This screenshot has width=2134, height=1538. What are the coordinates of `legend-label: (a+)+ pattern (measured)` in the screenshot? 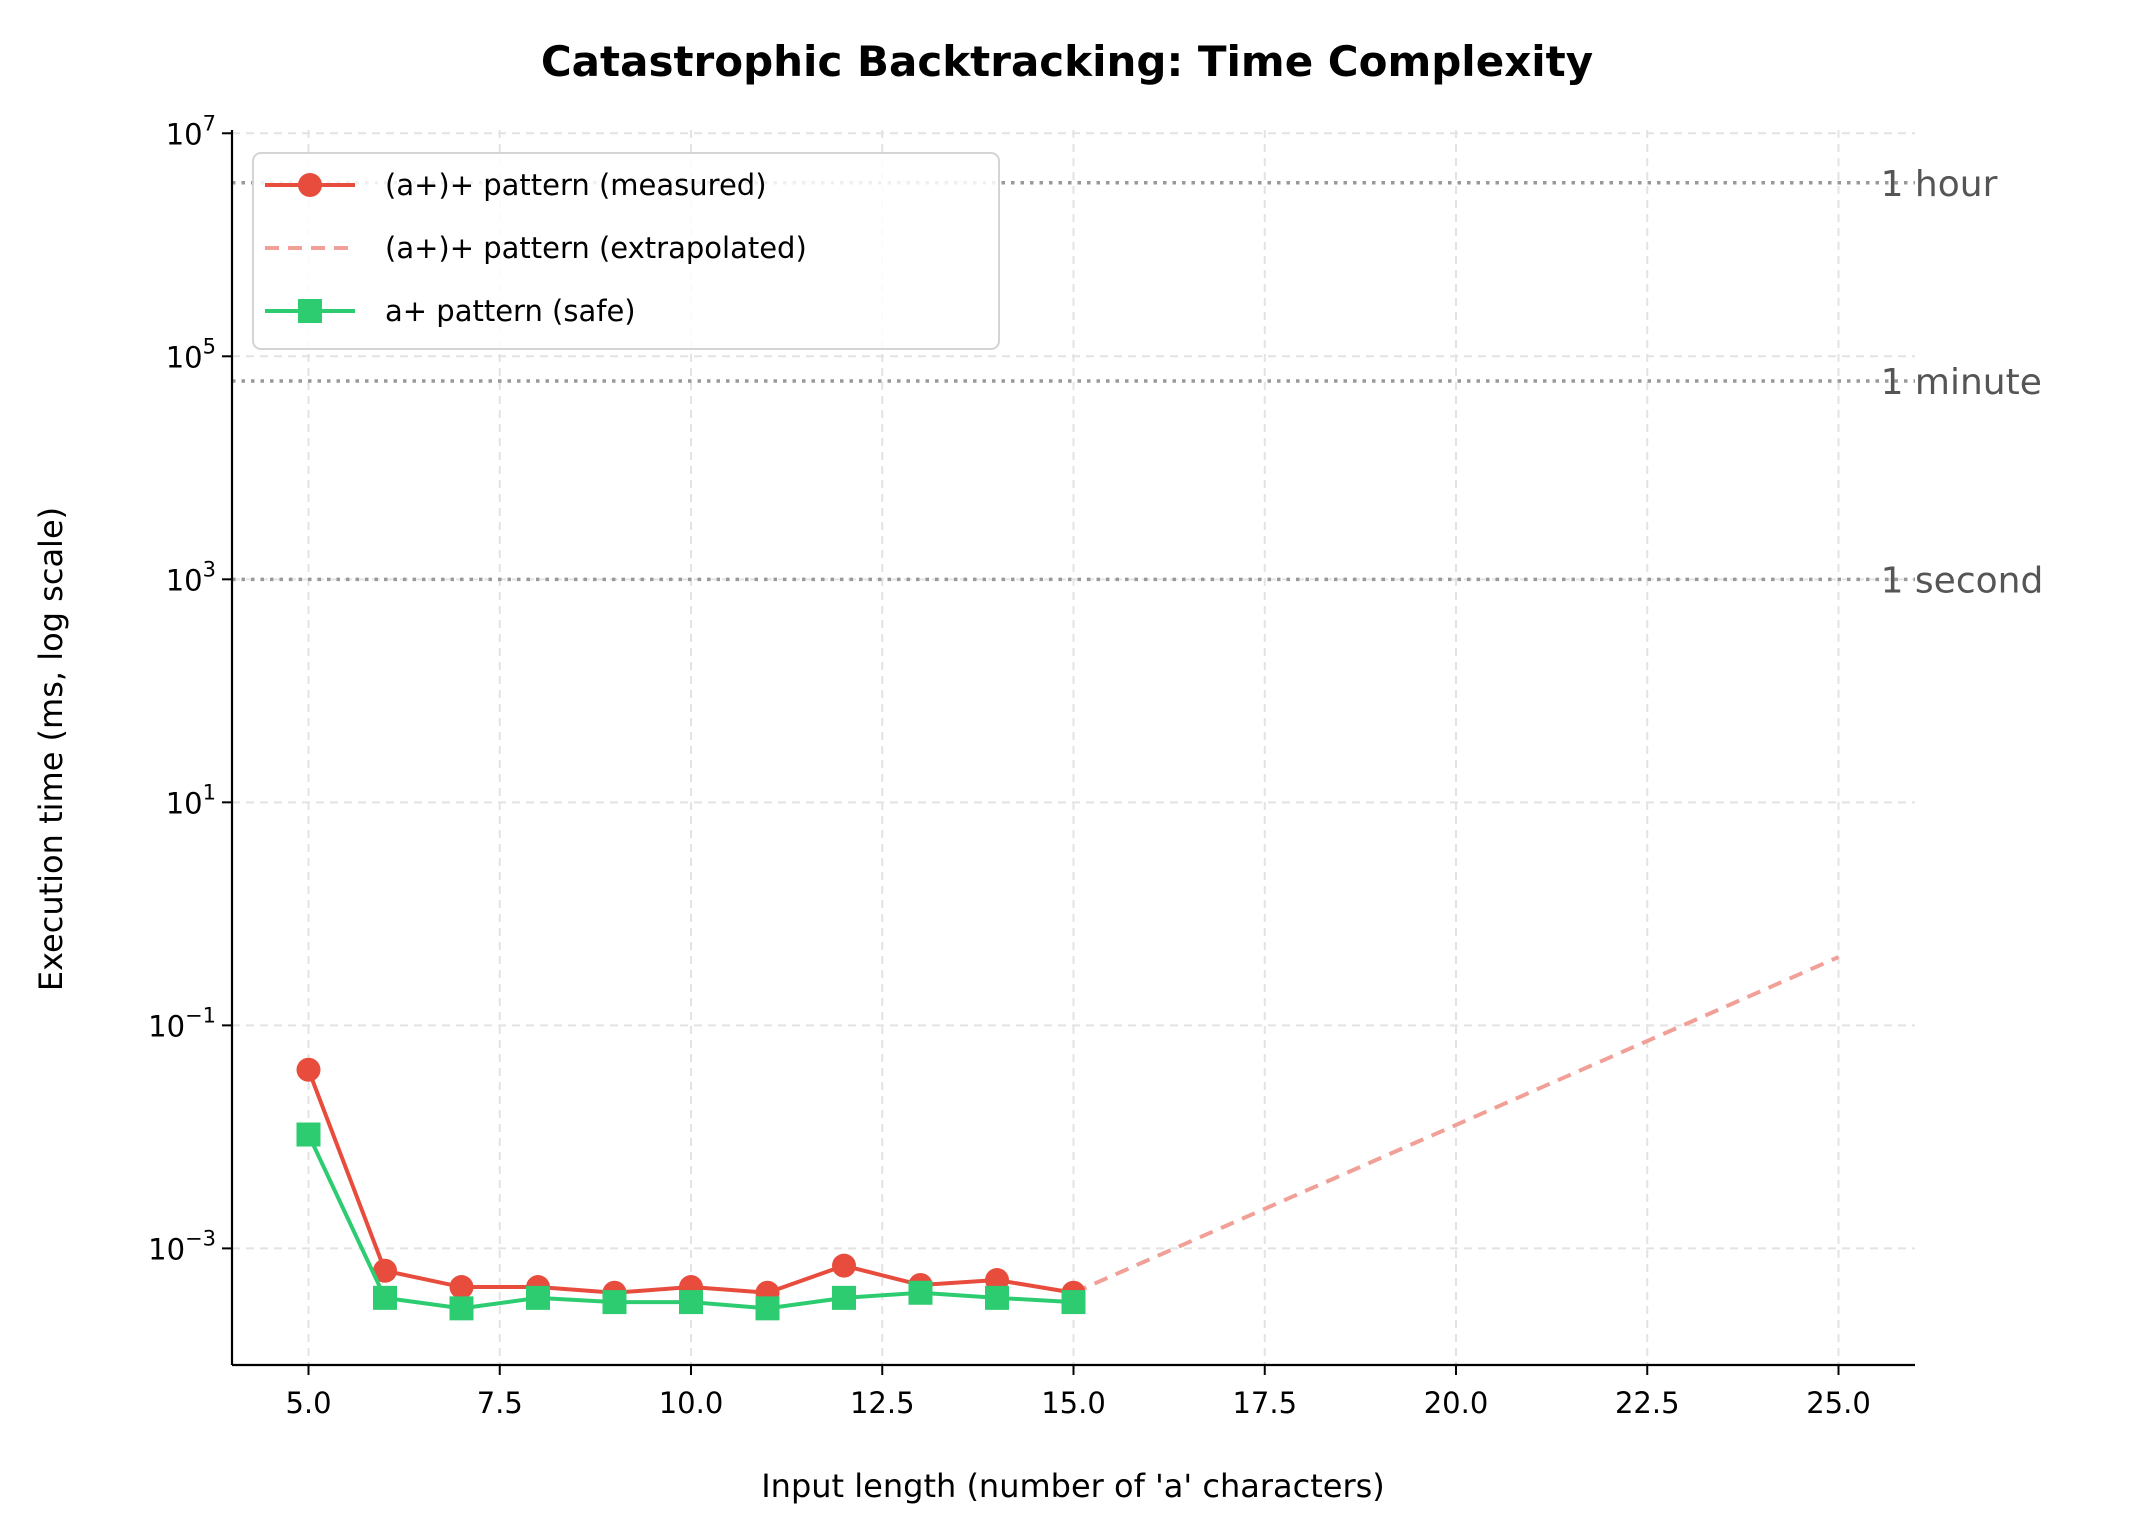 It's located at (576, 185).